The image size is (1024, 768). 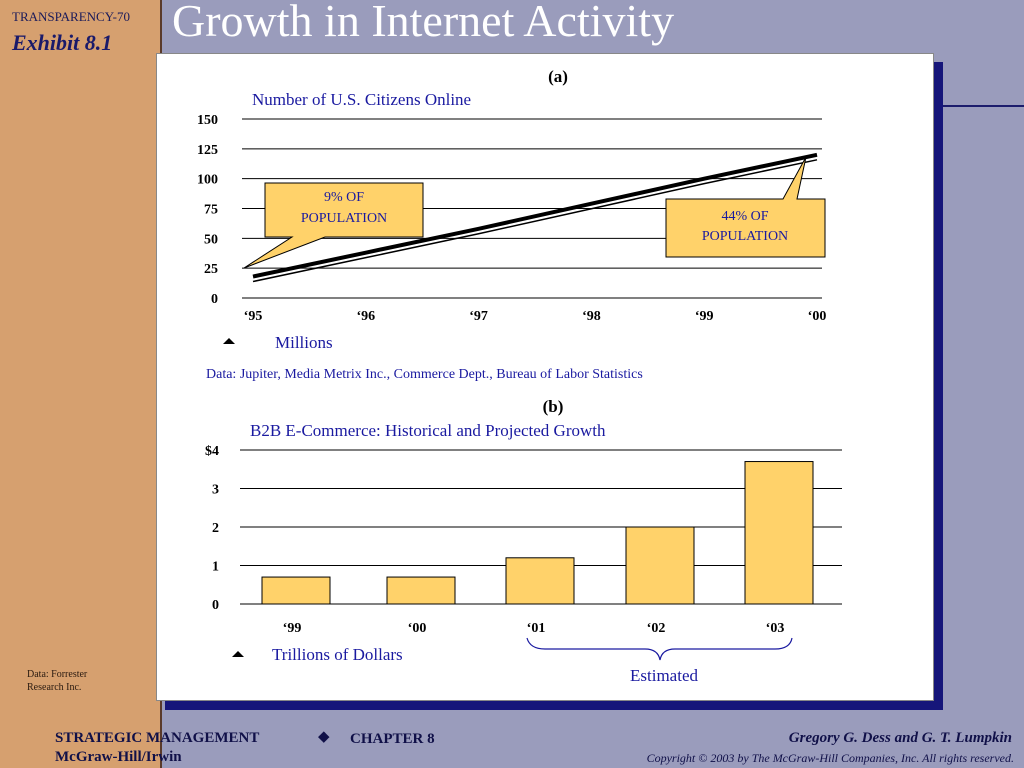 I want to click on chart-a-x-ticks: ‘95 ‘96 ‘97 ‘98 ‘99 ‘00, so click(x=535, y=316).